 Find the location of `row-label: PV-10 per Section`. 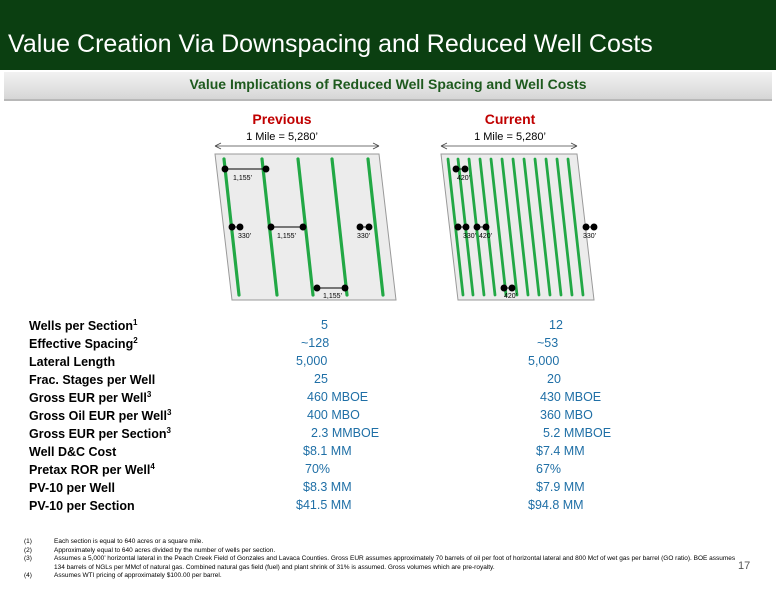

row-label: PV-10 per Section is located at coordinates (82, 506).